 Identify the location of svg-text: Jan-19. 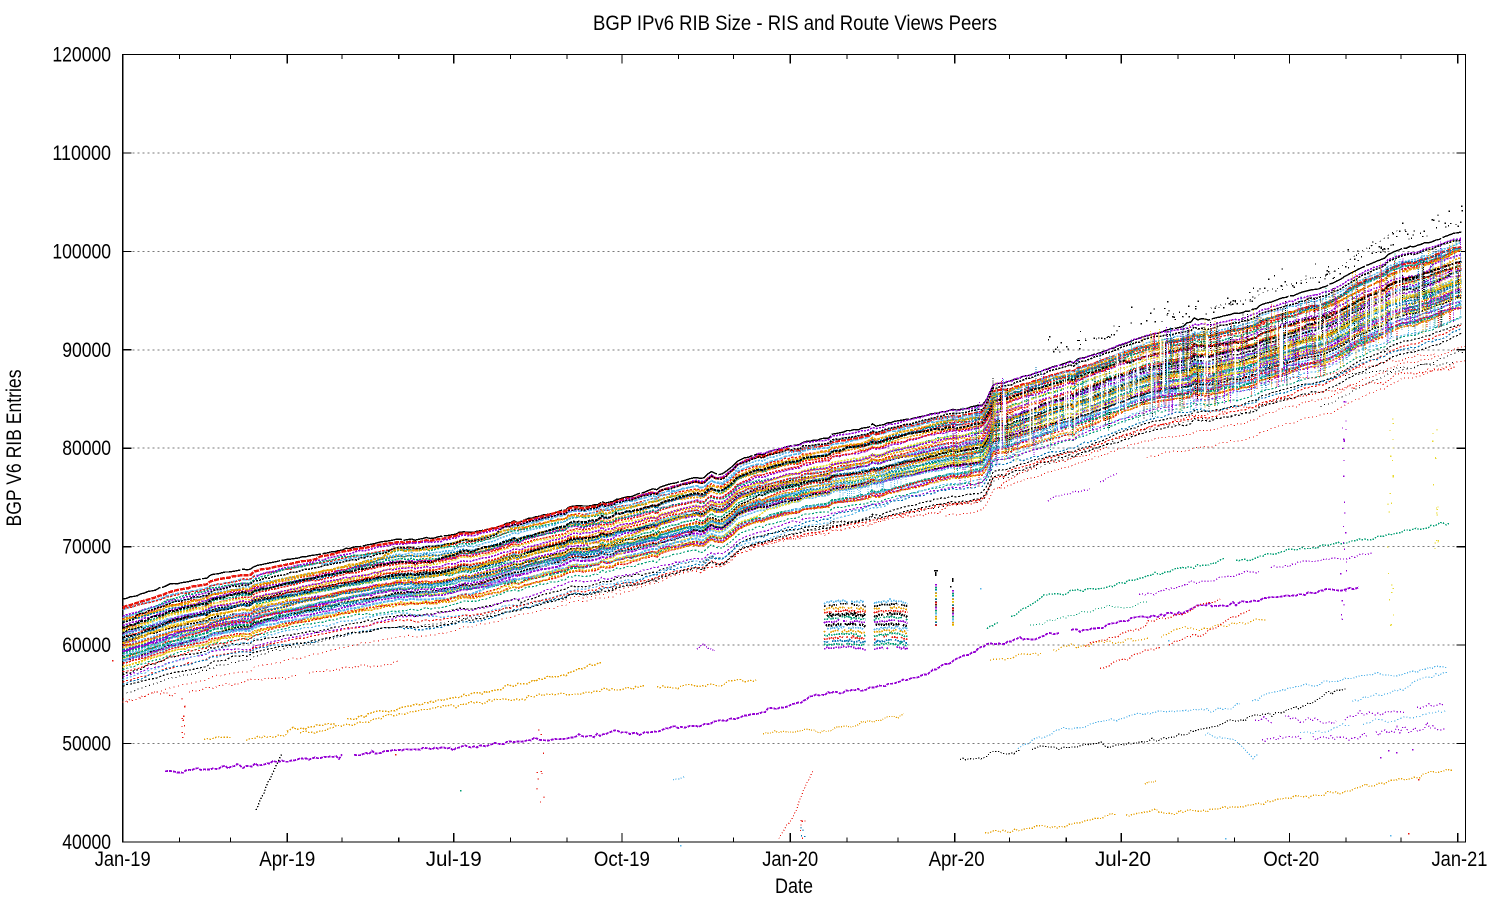
(123, 859).